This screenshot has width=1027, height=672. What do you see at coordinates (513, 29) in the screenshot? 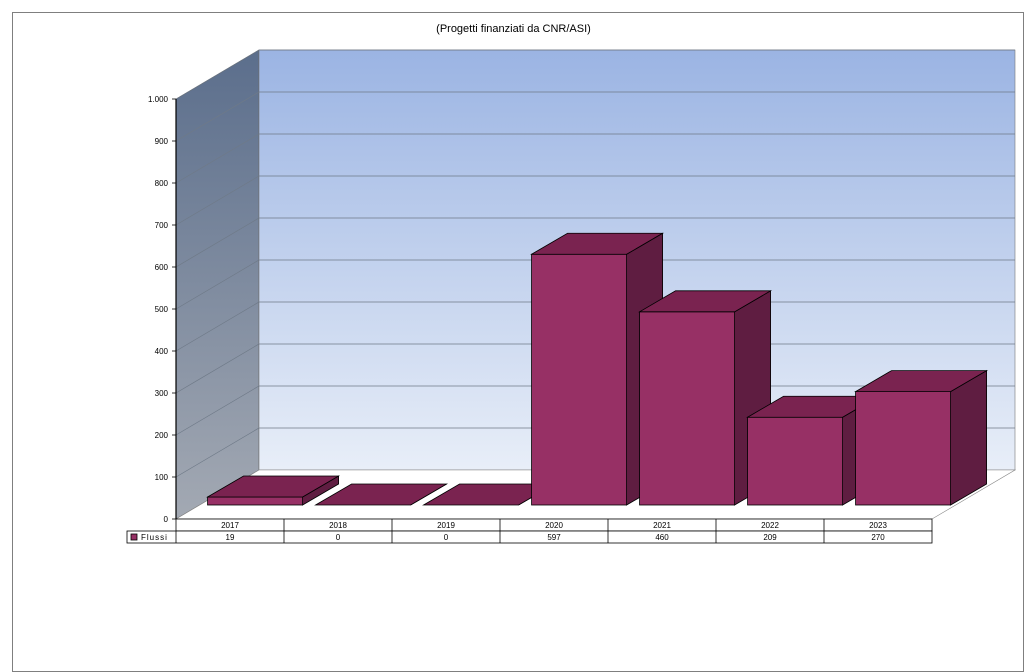
I see `chart-title: (Progetti finanziati da CNR/ASI)` at bounding box center [513, 29].